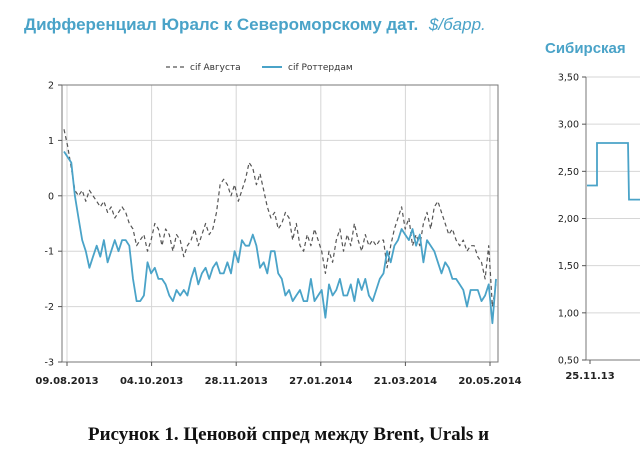  Describe the element at coordinates (259, 68) in the screenshot. I see `chart1-legend: cif Августа cif Роттердам` at that location.